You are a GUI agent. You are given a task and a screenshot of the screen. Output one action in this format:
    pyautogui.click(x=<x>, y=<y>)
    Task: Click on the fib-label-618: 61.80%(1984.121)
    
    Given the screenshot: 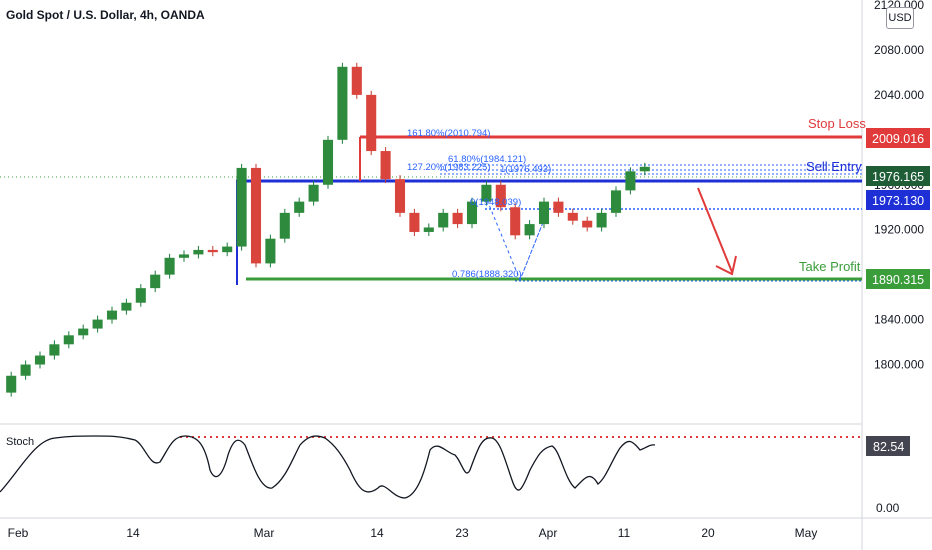 What is the action you would take?
    pyautogui.click(x=487, y=159)
    